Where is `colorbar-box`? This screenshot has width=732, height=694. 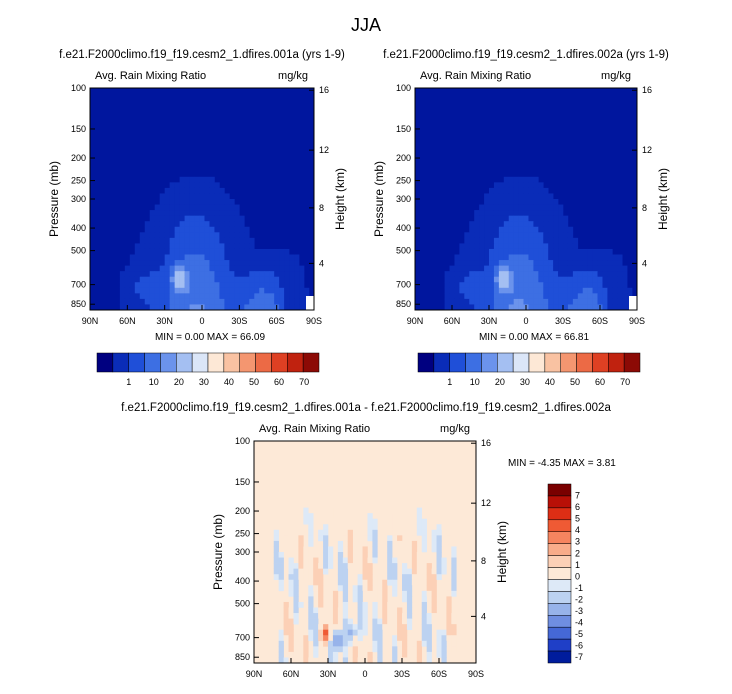 colorbar-box is located at coordinates (559, 549).